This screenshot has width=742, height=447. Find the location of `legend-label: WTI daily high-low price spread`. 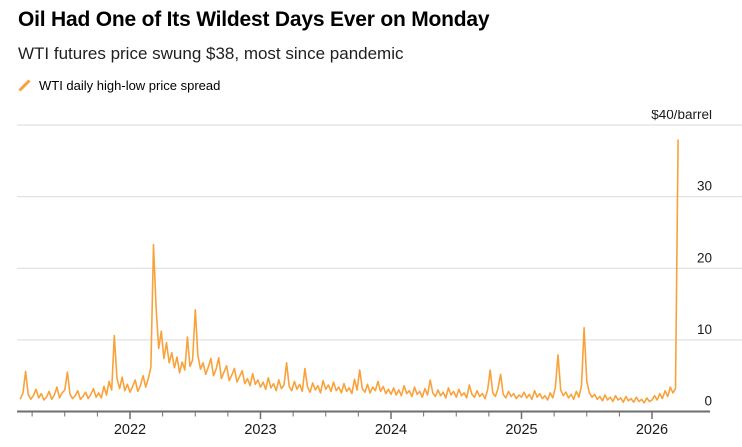

legend-label: WTI daily high-low price spread is located at coordinates (130, 85).